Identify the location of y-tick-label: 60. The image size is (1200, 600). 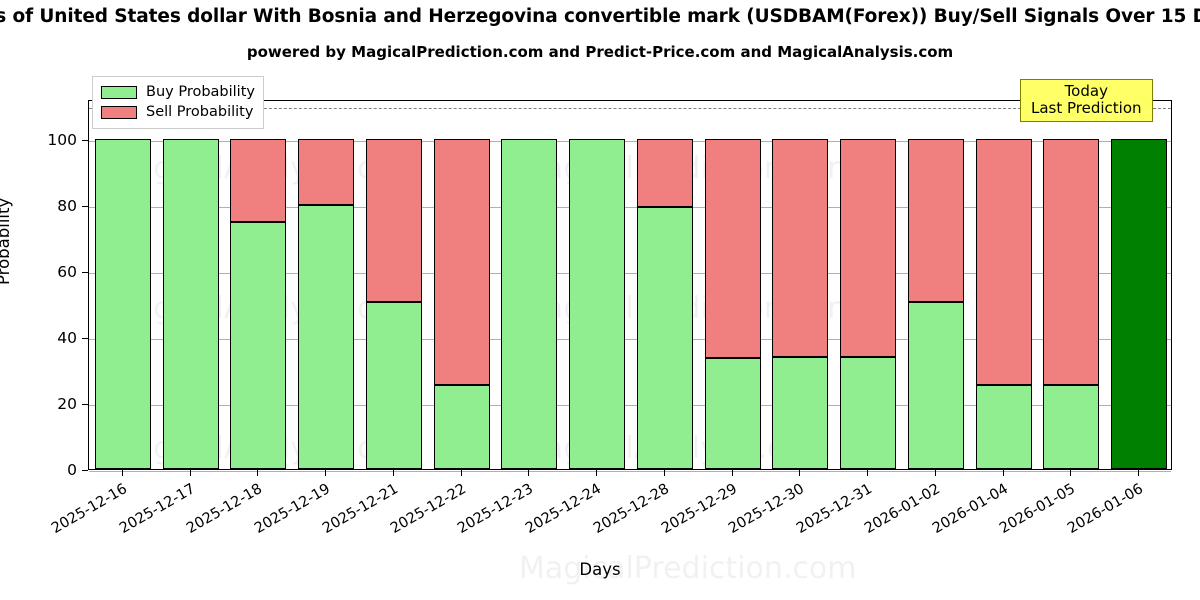
(67, 271).